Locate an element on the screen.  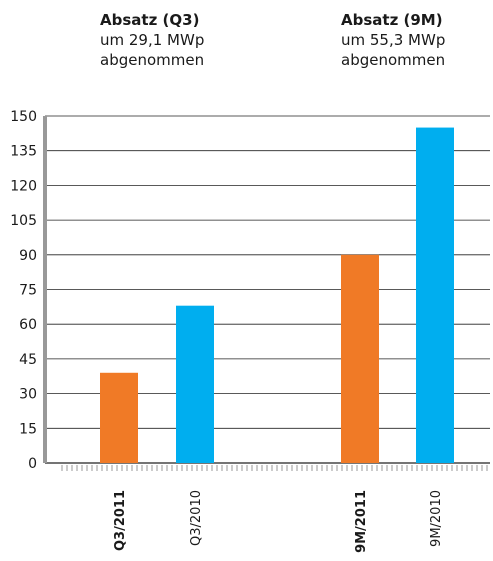
caption-9m-line2: abgenommen is located at coordinates (393, 60).